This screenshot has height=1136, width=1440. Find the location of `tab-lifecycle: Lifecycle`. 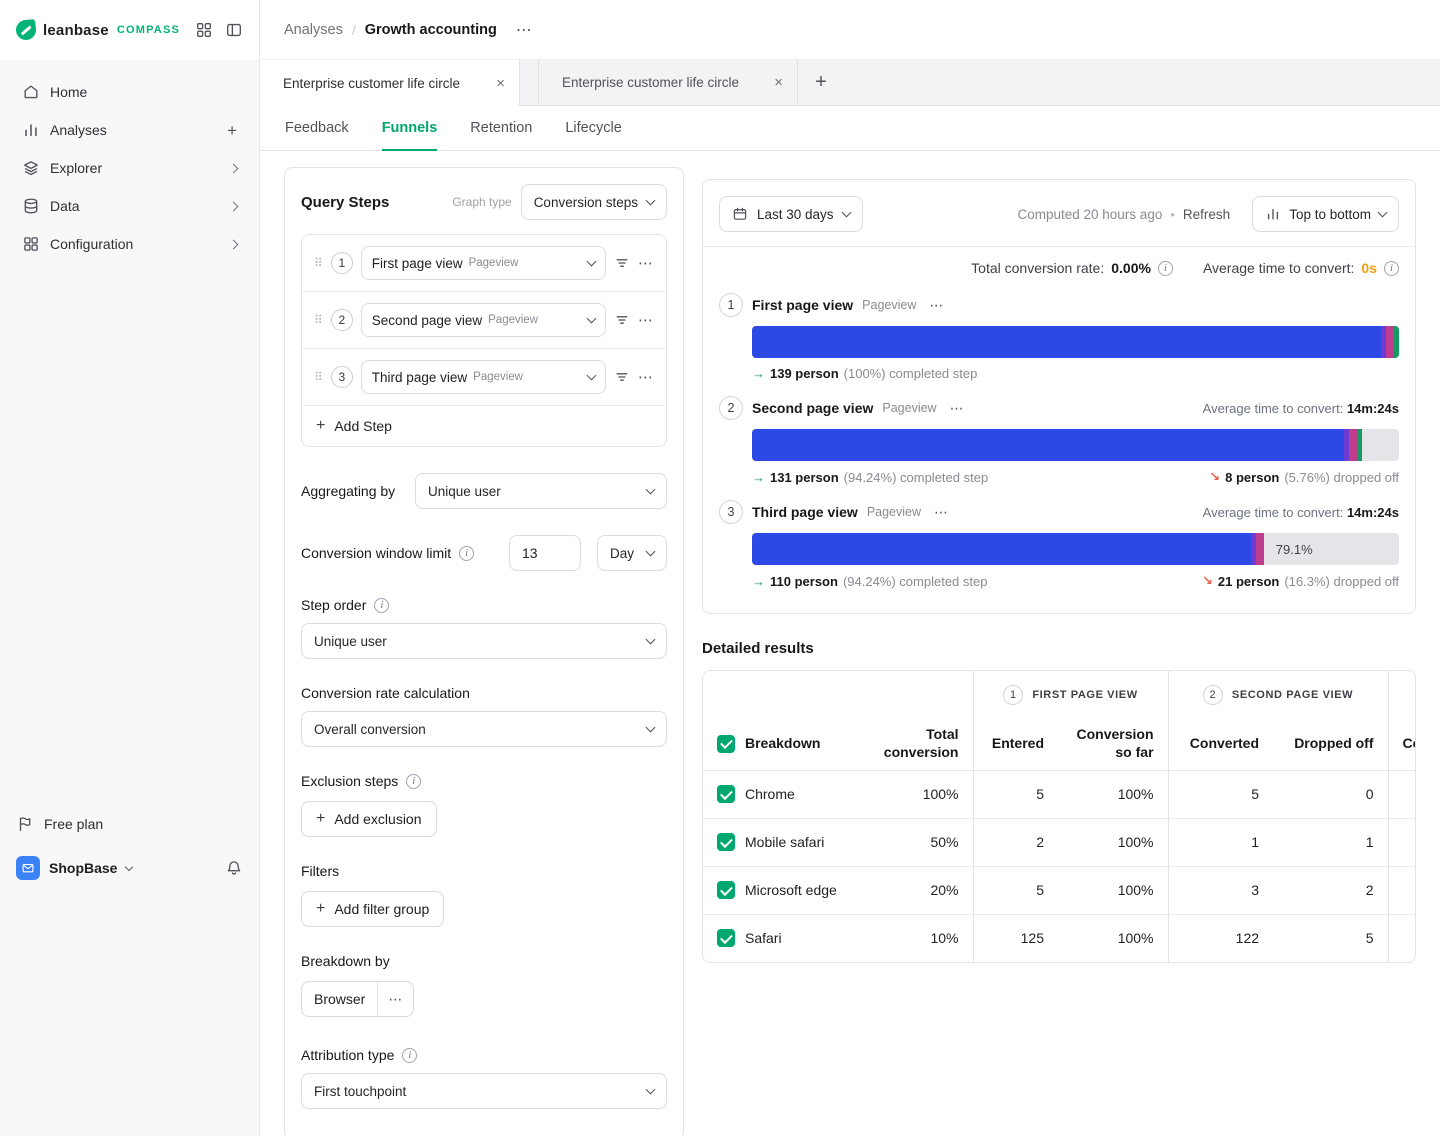

tab-lifecycle: Lifecycle is located at coordinates (593, 128).